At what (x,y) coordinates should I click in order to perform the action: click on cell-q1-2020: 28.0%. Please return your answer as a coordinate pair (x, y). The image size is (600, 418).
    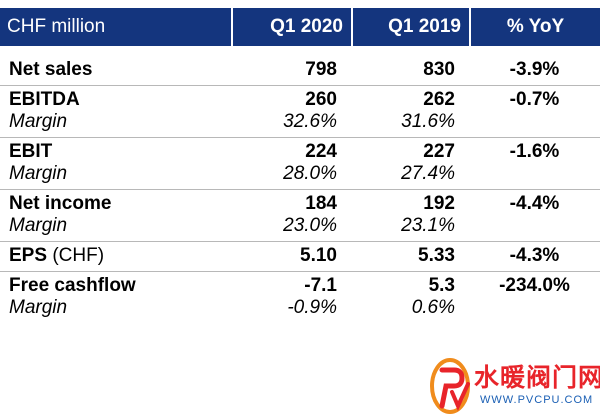
    Looking at the image, I should click on (310, 173).